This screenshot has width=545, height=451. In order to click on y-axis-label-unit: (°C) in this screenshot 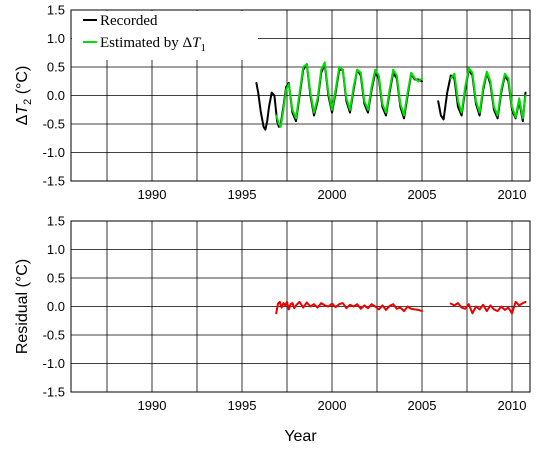, I will do `click(22, 82)`.